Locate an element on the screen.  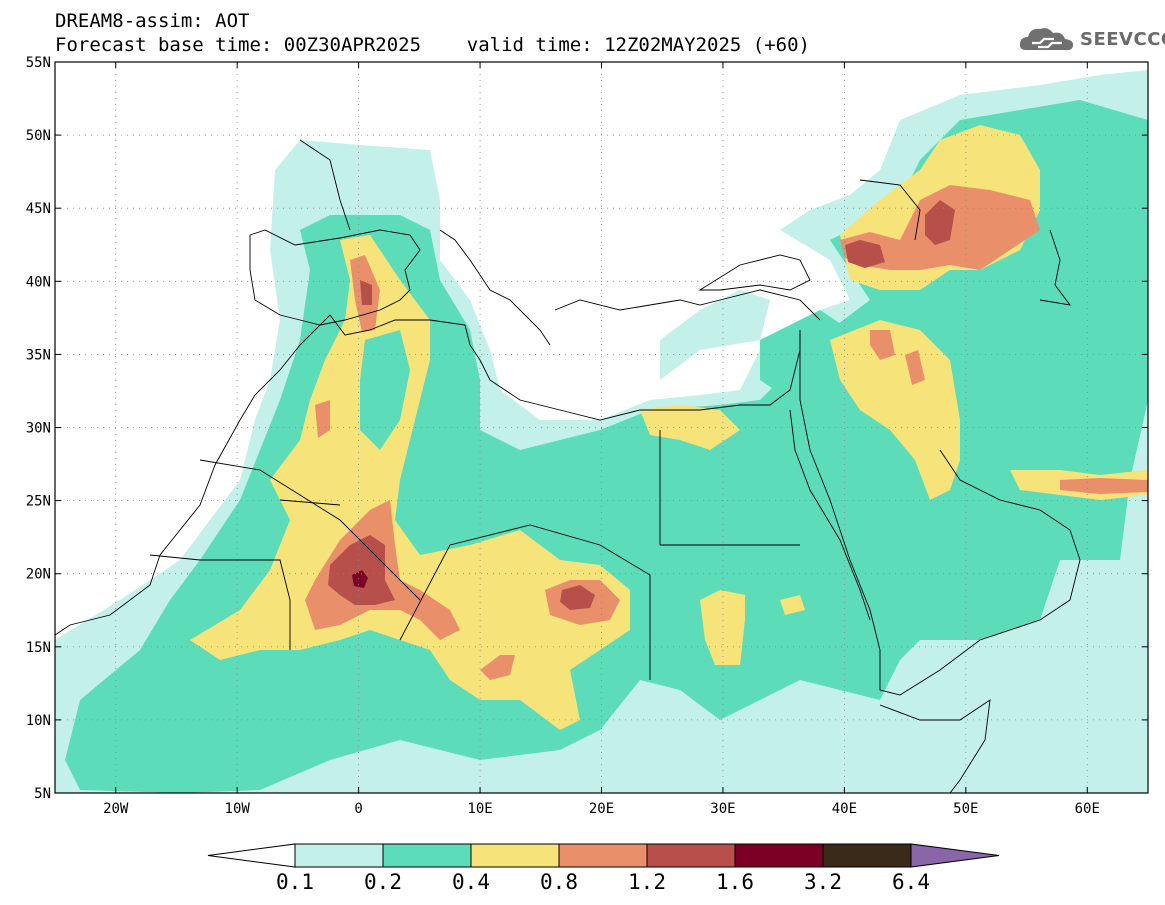
lat-tick-label: 45N is located at coordinates (38, 209).